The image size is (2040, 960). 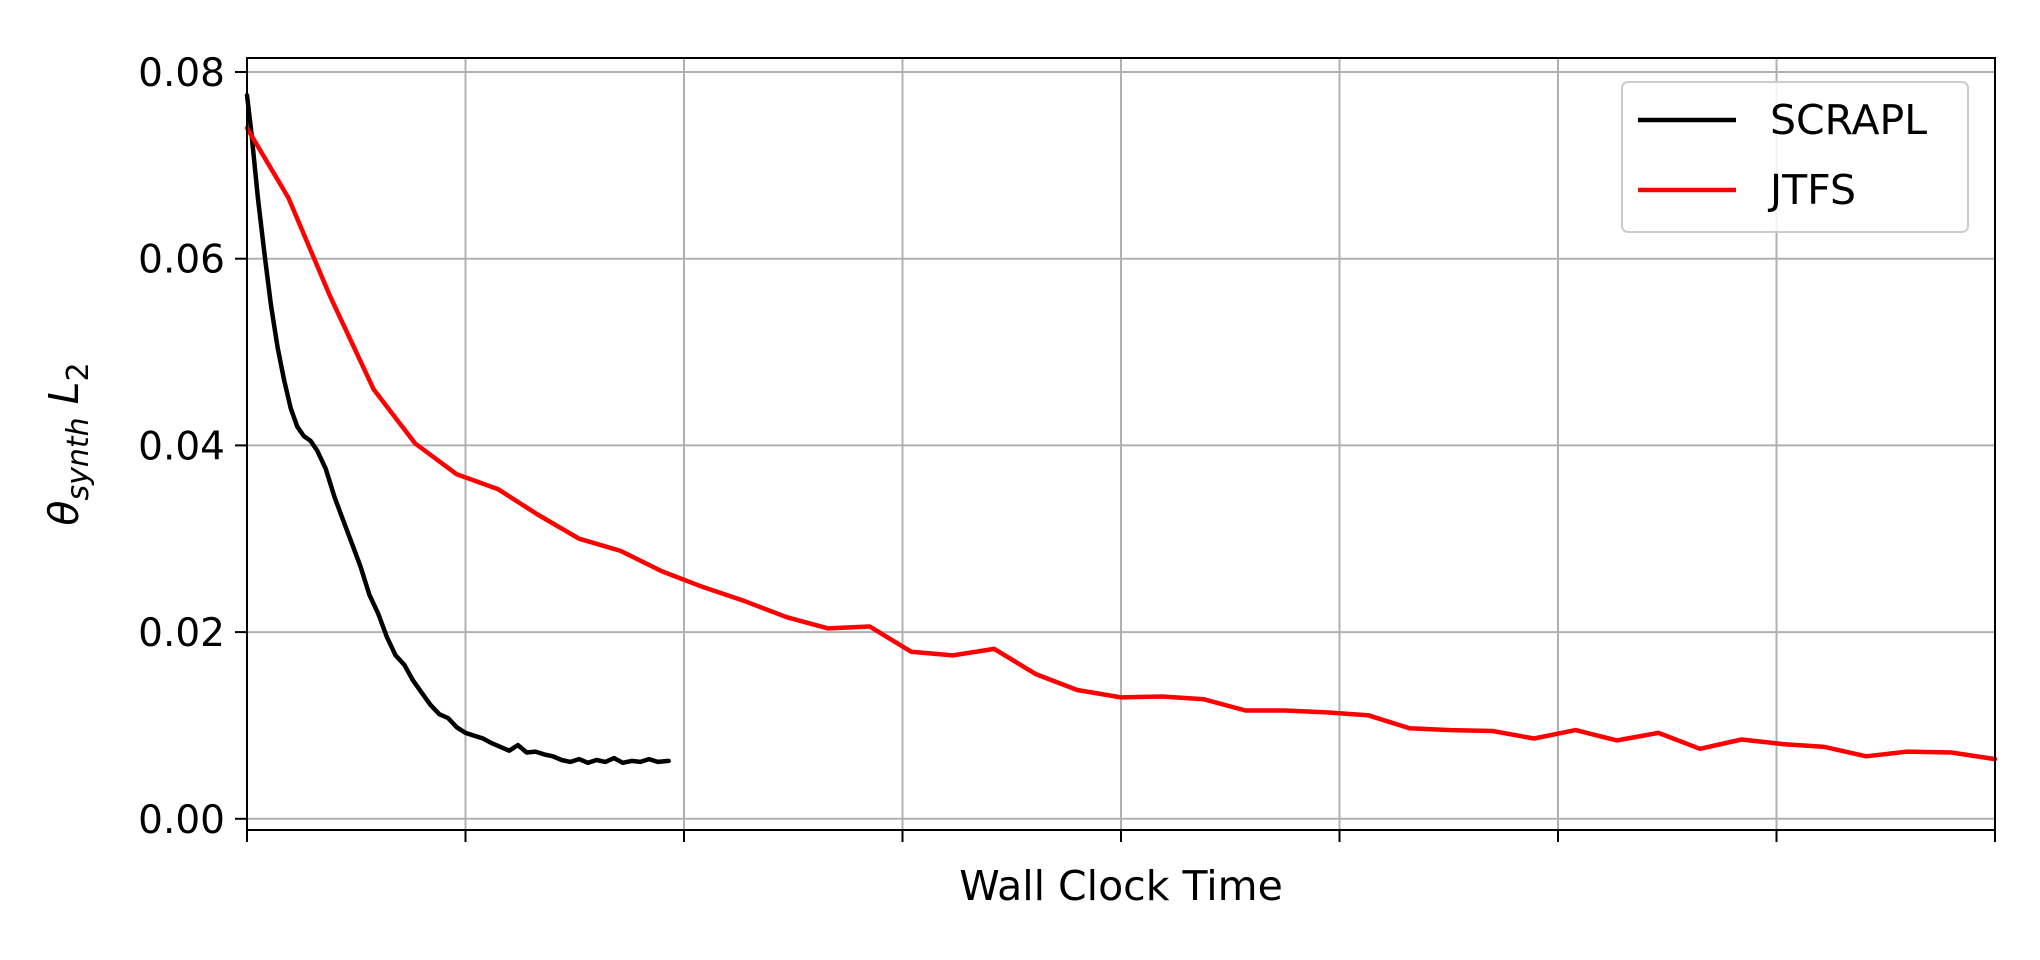 I want to click on y-axis-label: θsynth L2, so click(x=68, y=443).